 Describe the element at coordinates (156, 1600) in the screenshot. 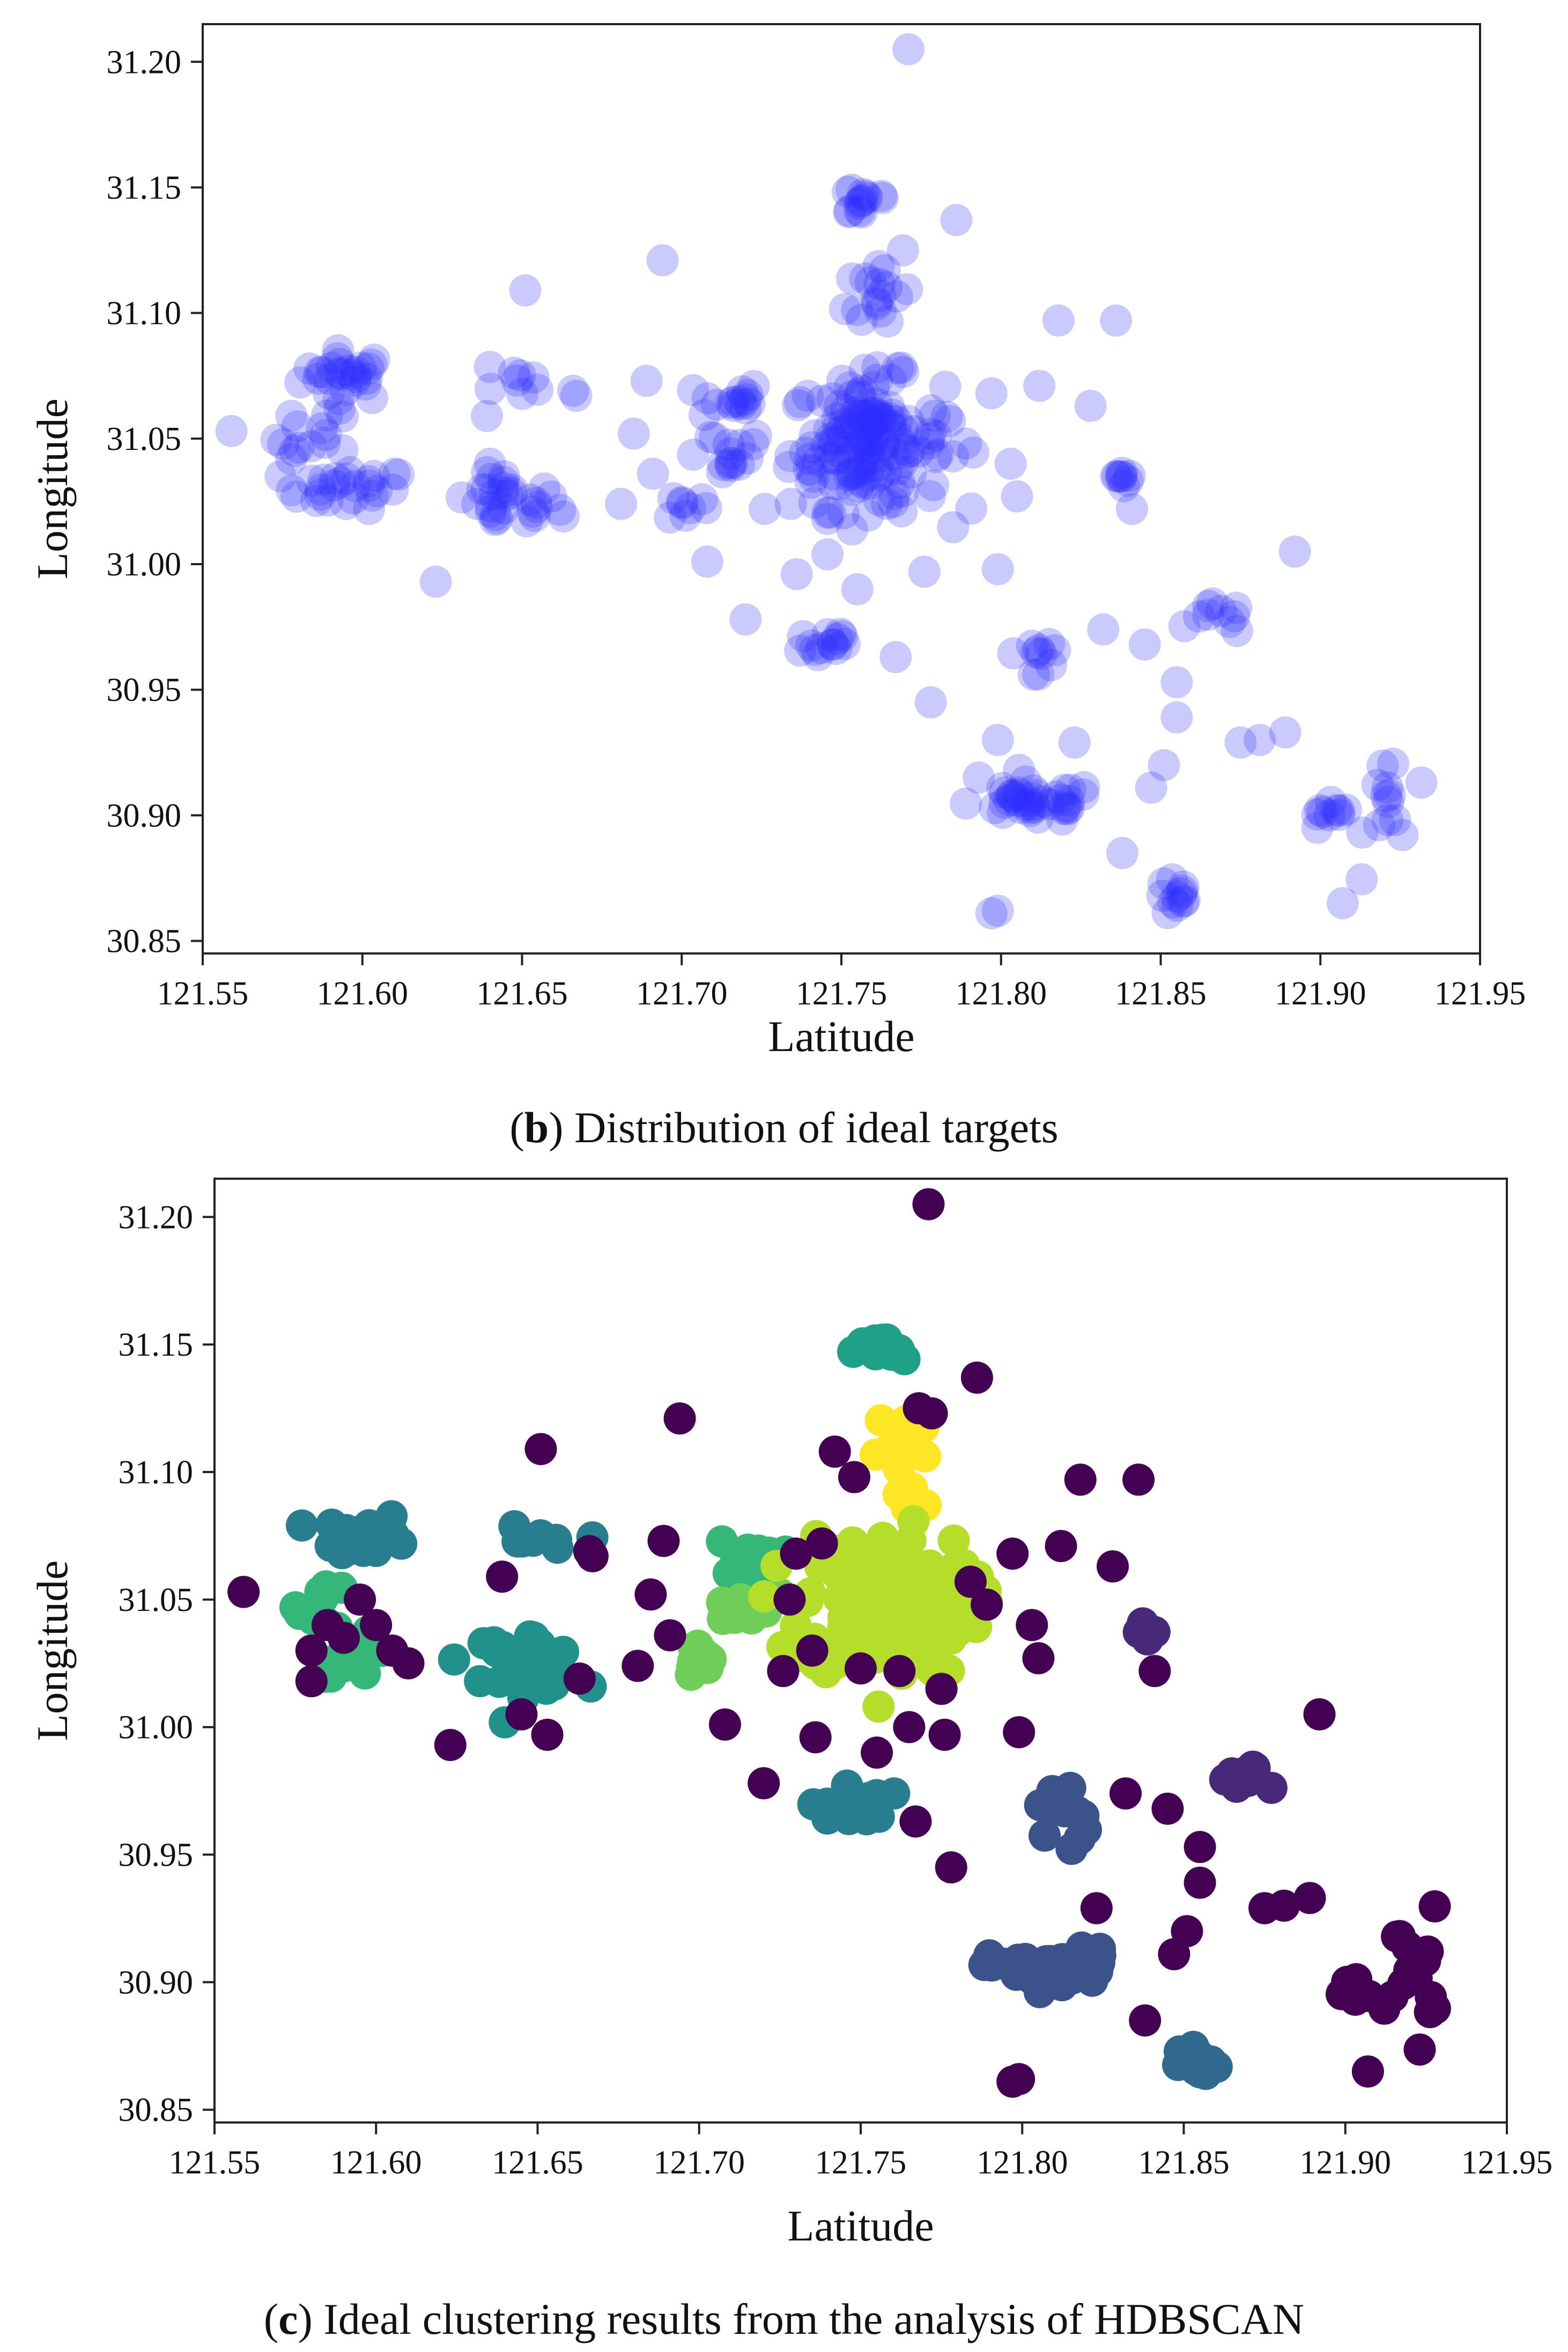

I see `panel-c-y-tick-label: 31.05` at that location.